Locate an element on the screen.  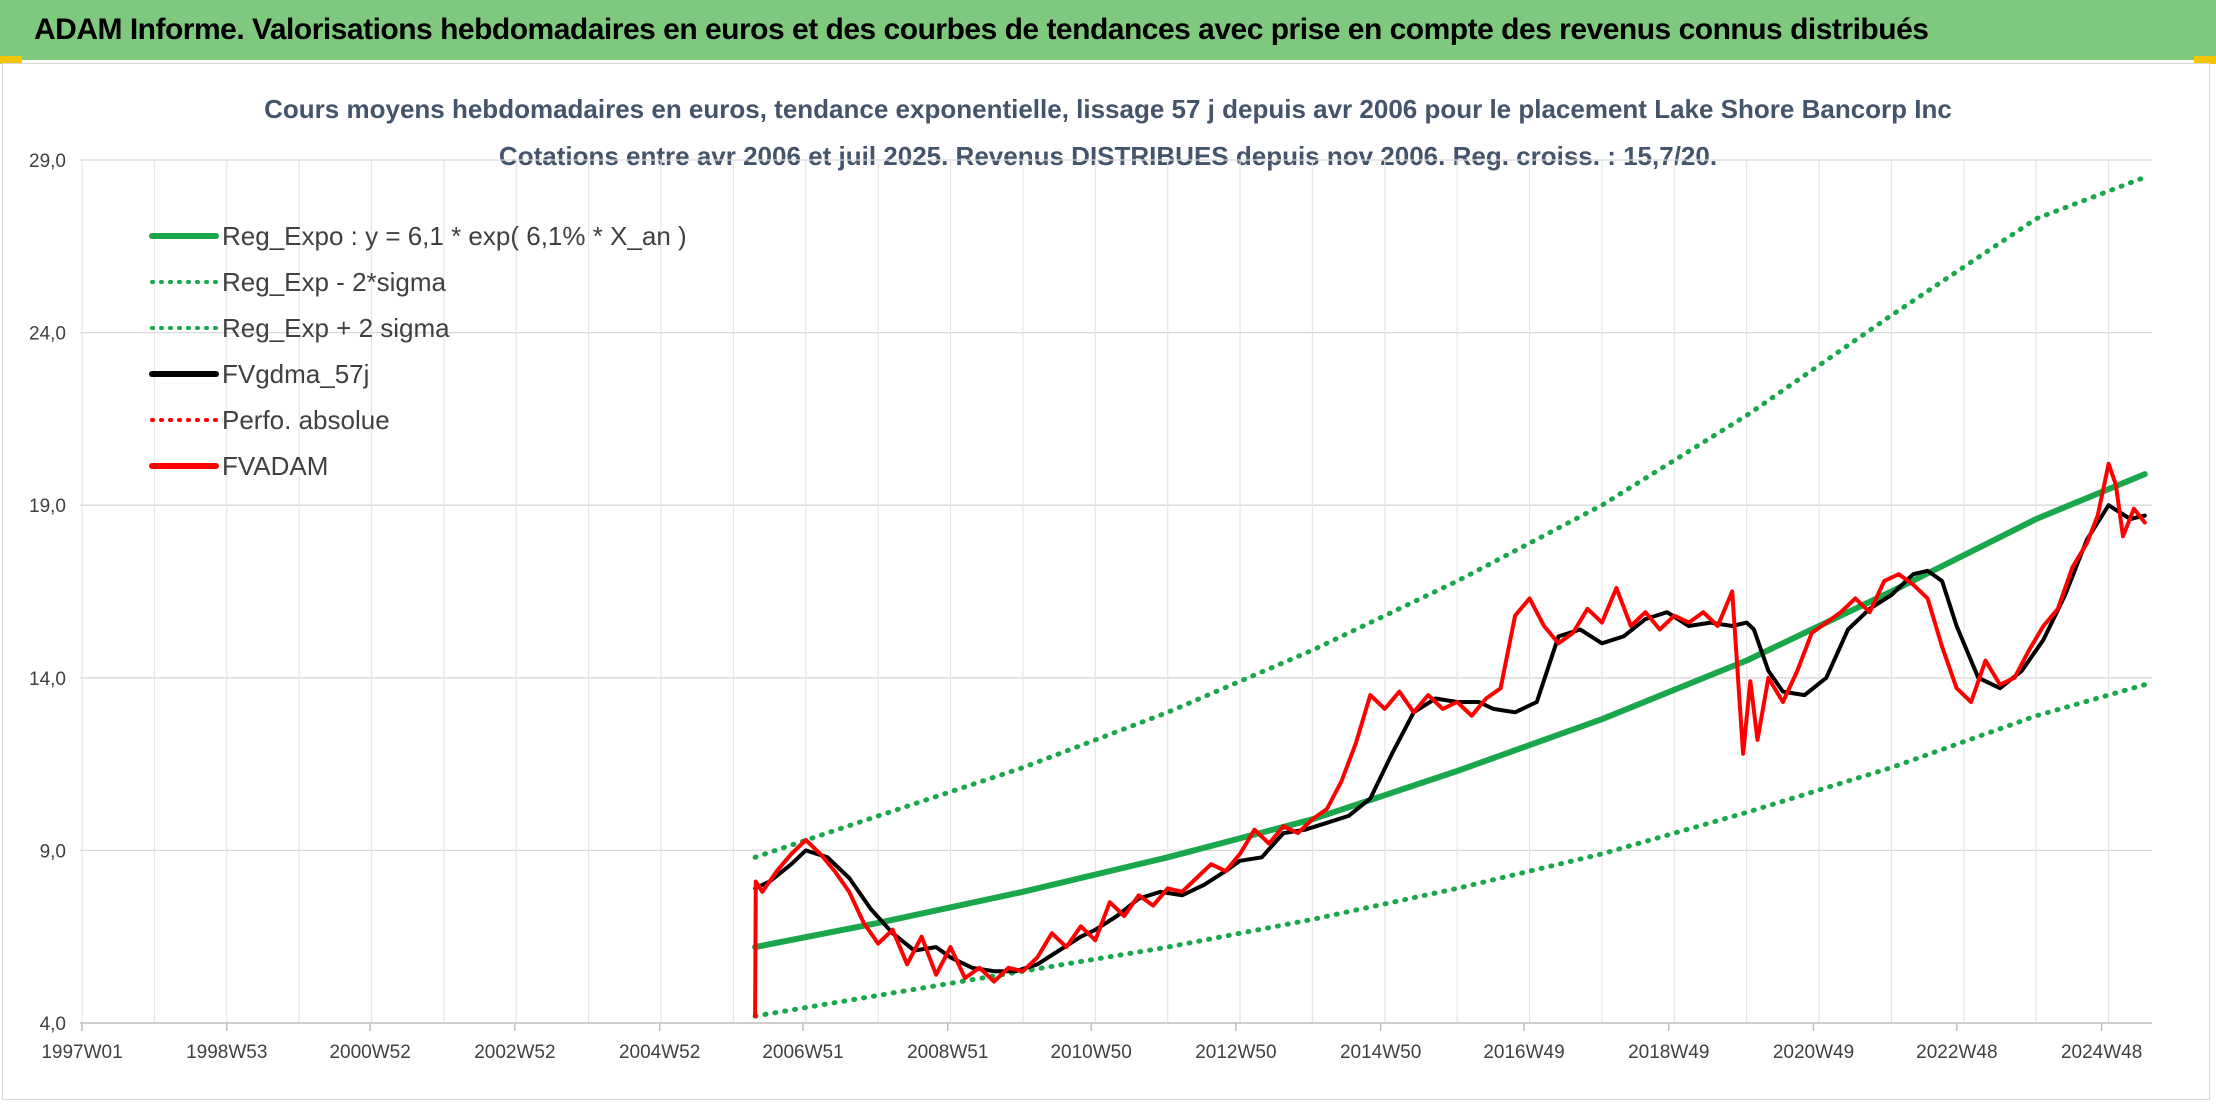
x-tick-label: 2018W49 is located at coordinates (1668, 1052).